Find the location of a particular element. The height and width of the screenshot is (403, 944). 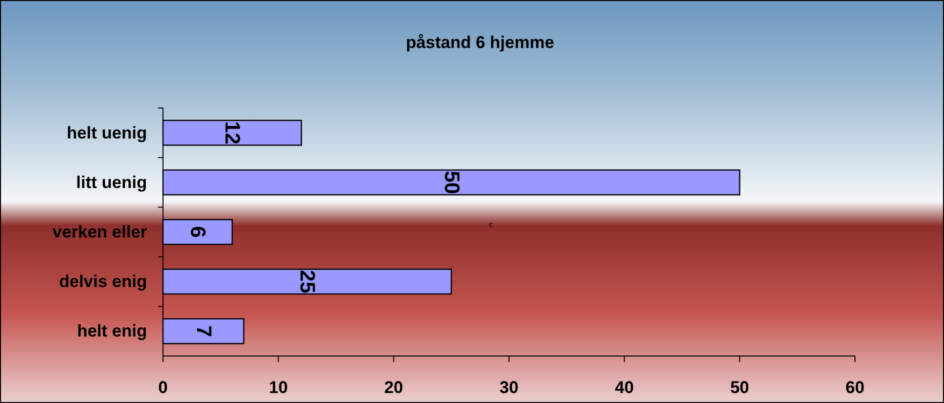

annotation: c is located at coordinates (491, 224).